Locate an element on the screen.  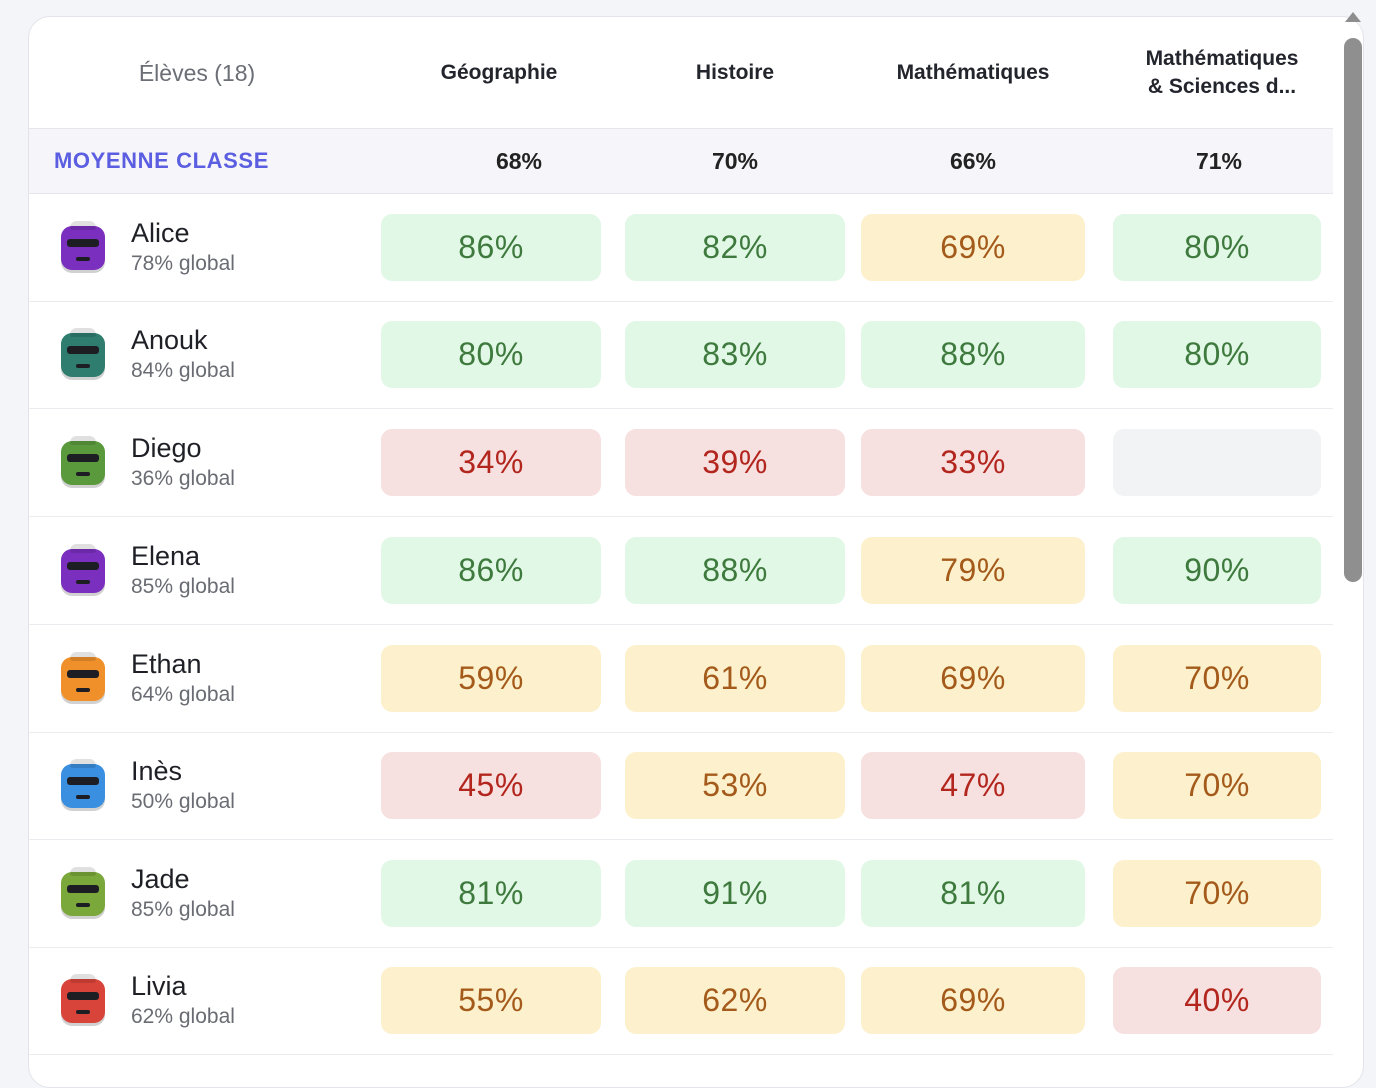
student-cell: Livia 62% global is located at coordinates (205, 1001).